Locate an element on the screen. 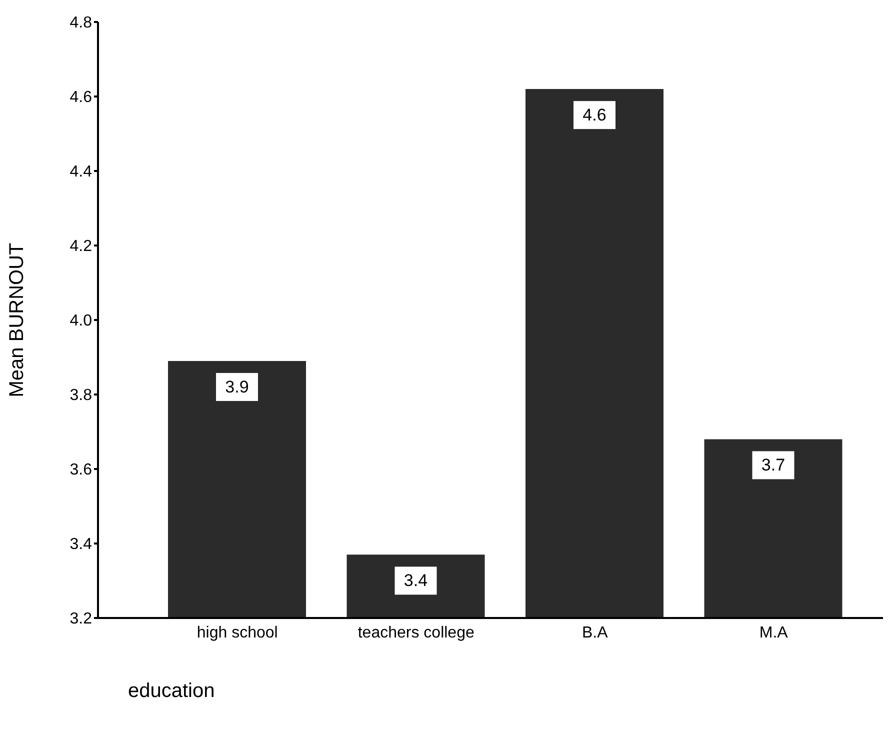  y-tick-label: 4.8 is located at coordinates (81, 23).